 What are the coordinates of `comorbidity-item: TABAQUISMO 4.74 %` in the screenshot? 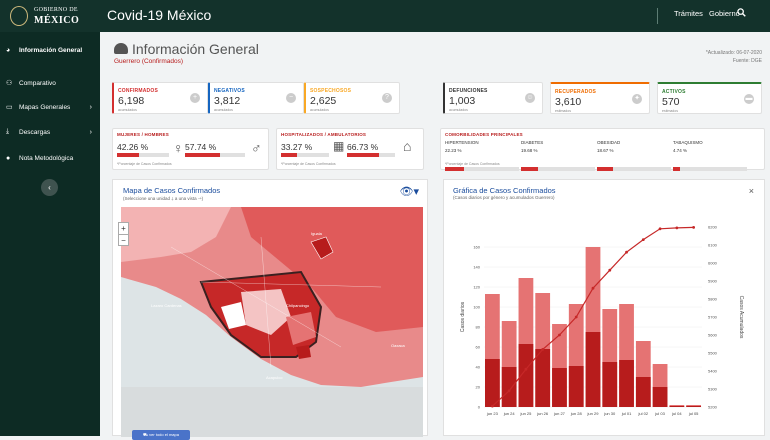 It's located at (710, 155).